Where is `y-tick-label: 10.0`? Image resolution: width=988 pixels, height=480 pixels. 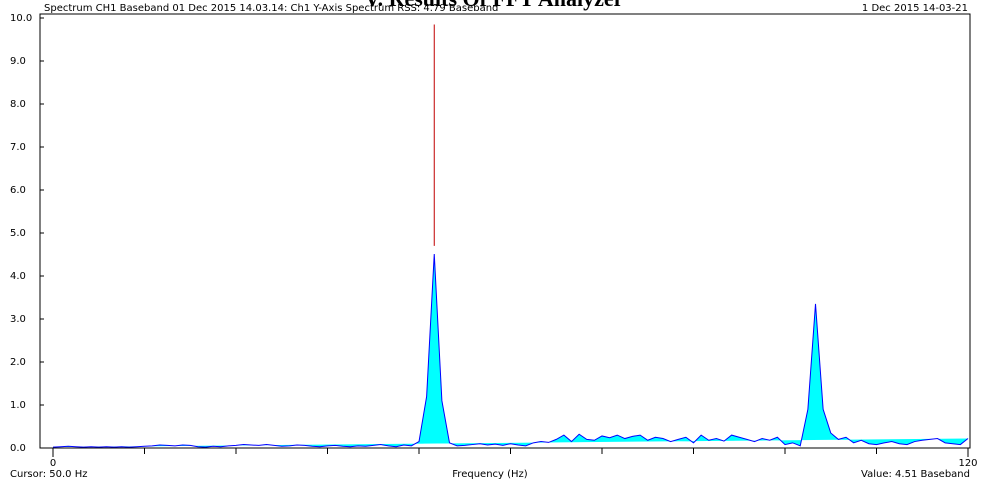 y-tick-label: 10.0 is located at coordinates (21, 18).